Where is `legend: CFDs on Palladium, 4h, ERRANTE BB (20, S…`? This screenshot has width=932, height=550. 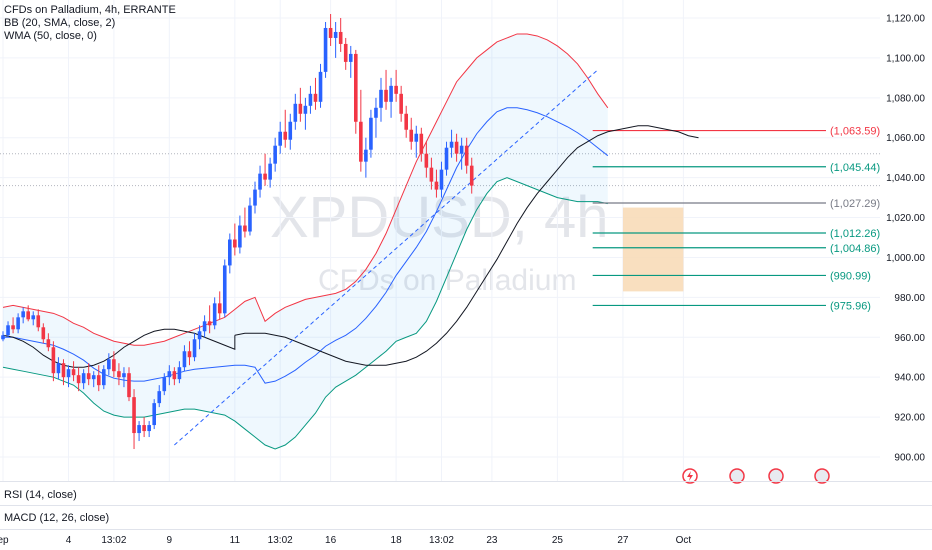 legend: CFDs on Palladium, 4h, ERRANTE BB (20, S… is located at coordinates (90, 23).